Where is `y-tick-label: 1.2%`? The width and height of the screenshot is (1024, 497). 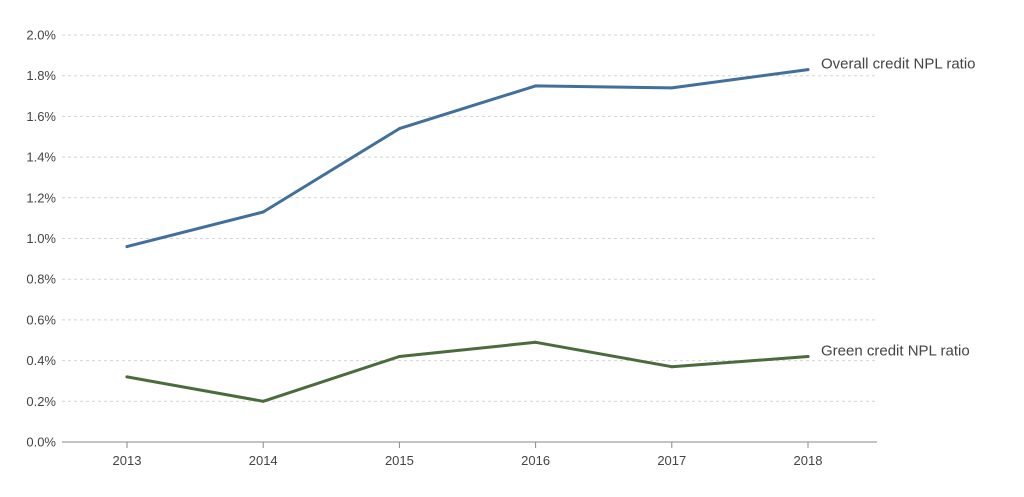
y-tick-label: 1.2% is located at coordinates (41, 197).